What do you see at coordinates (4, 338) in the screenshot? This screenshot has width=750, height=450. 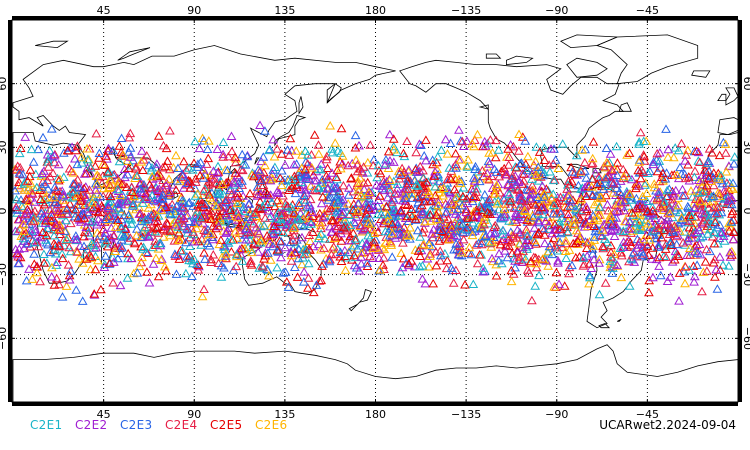 I see `lat-tick-label: −60` at bounding box center [4, 338].